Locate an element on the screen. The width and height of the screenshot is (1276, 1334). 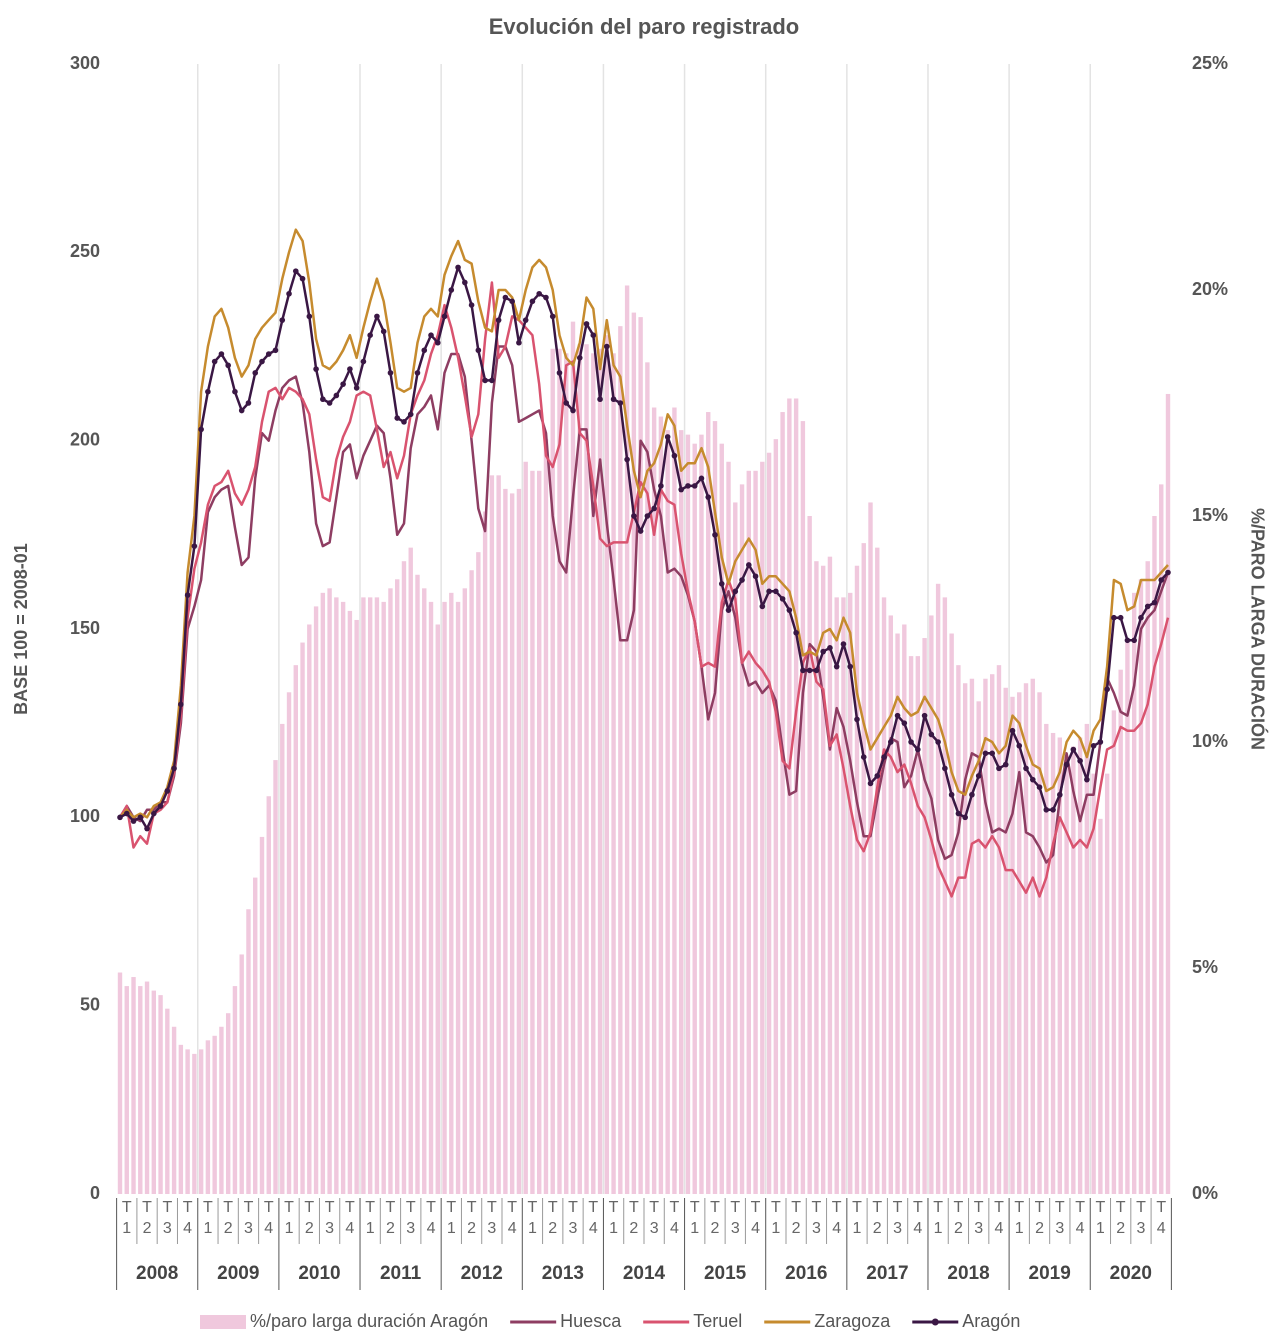
y-tick-label: 150 is located at coordinates (85, 628).